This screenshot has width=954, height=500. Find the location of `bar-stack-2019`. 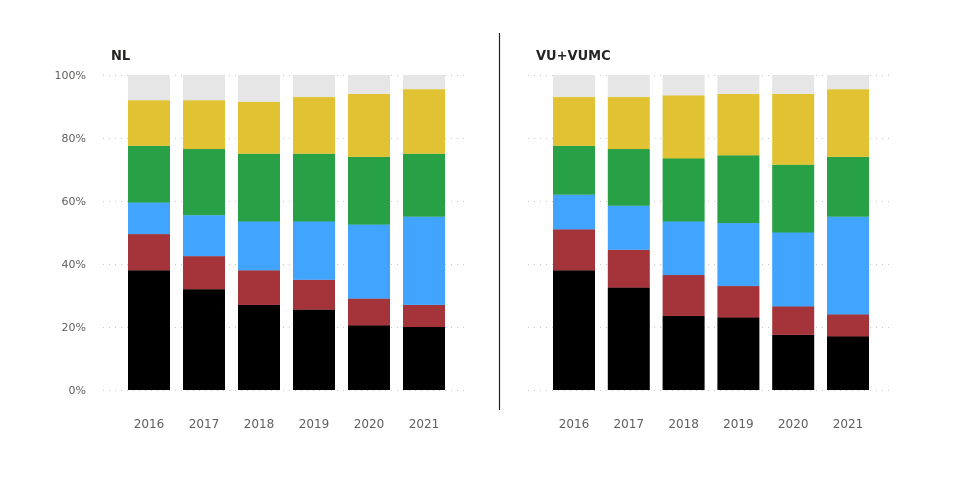

bar-stack-2019 is located at coordinates (738, 232).